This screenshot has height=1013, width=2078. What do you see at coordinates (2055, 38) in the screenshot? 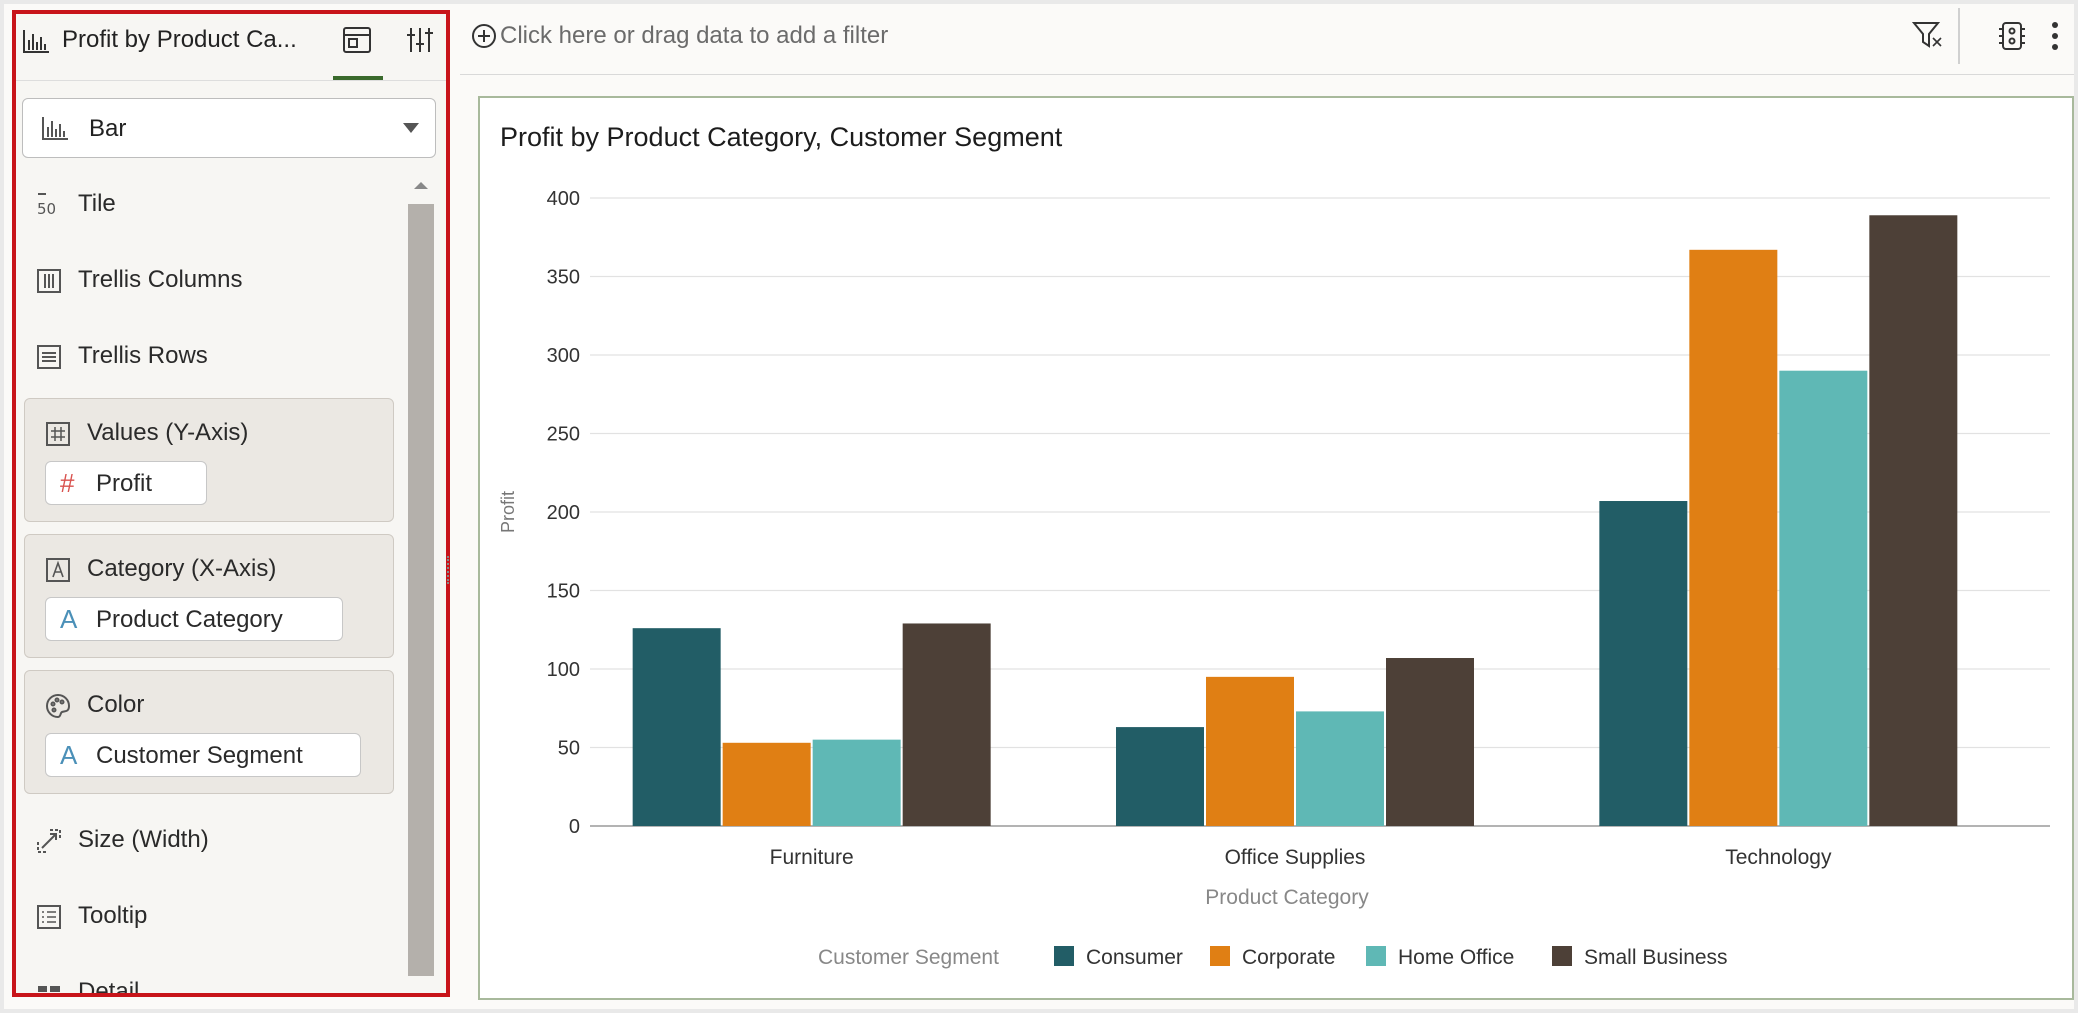
I see `more-vertical-icon` at bounding box center [2055, 38].